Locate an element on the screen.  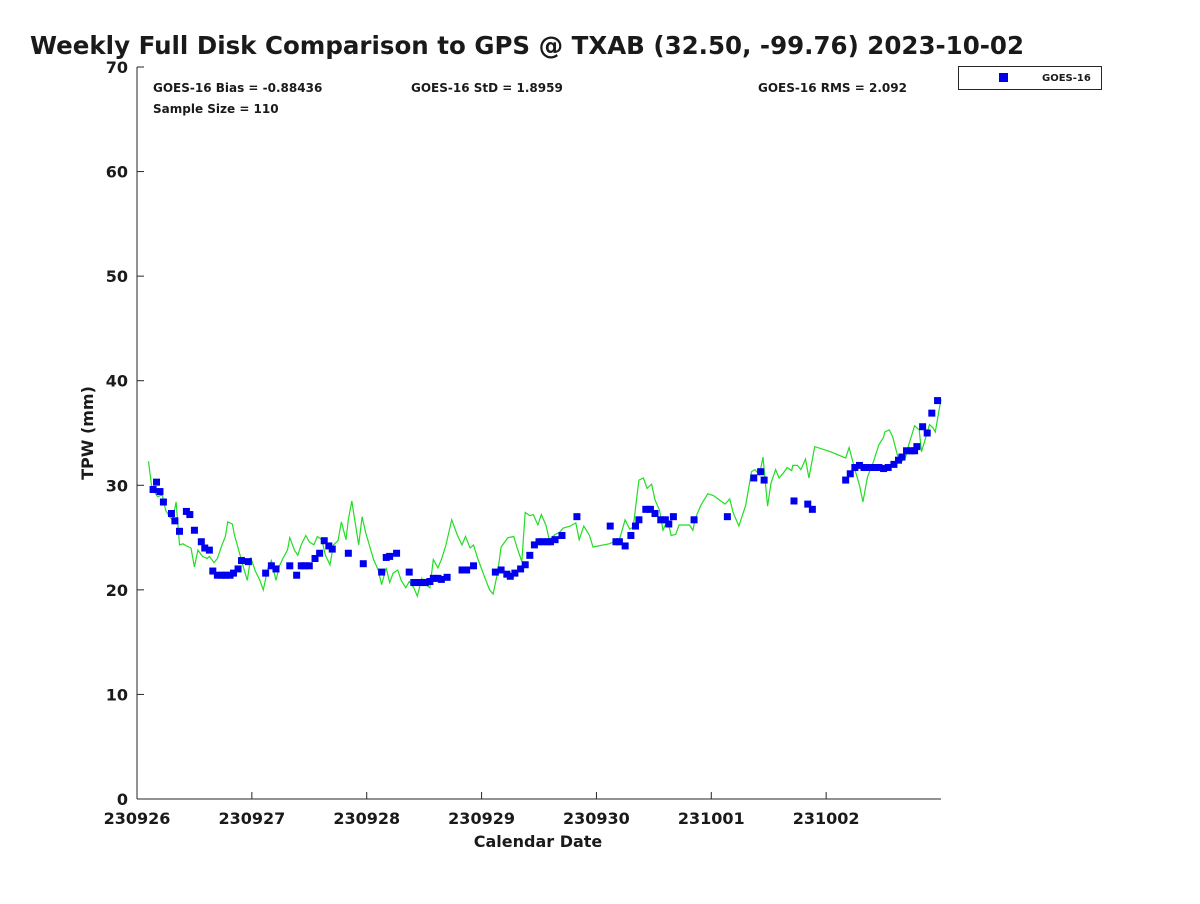
stat-std: GOES-16 StD = 1.8959 is located at coordinates (487, 88).